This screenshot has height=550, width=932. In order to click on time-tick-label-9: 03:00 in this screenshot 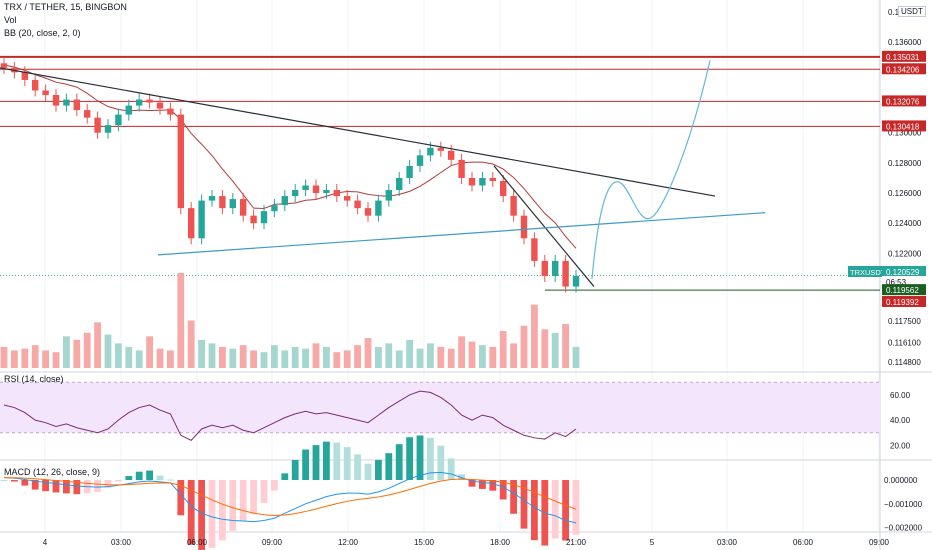, I will do `click(727, 542)`.